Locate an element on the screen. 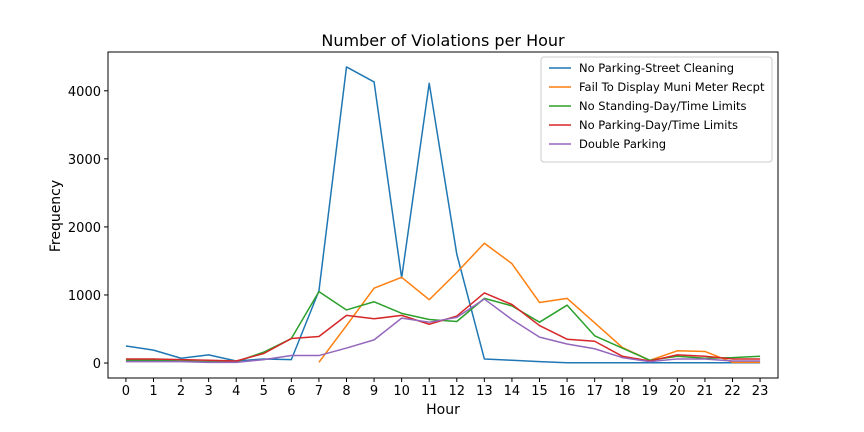  y-tick-label: 4000 is located at coordinates (84, 92).